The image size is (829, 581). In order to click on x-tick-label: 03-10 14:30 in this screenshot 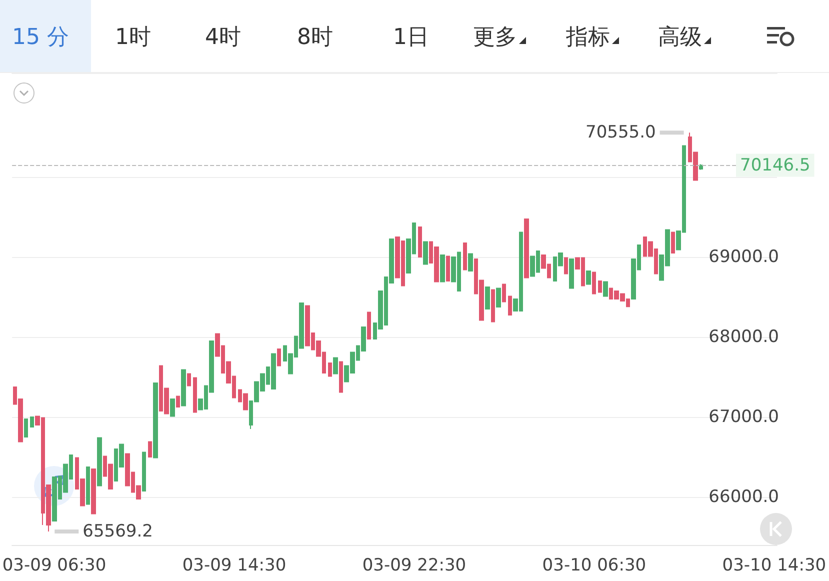, I will do `click(774, 566)`.